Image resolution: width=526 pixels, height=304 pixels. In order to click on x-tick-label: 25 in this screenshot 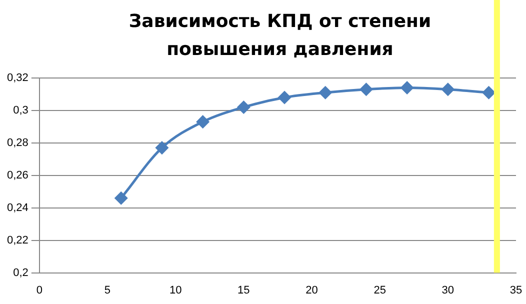, I will do `click(380, 290)`.